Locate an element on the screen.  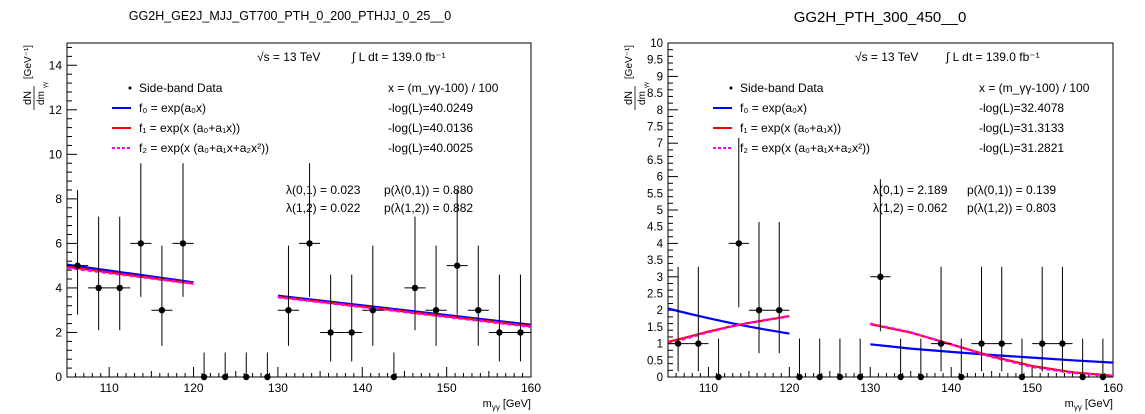
legend-nll: -log(L)=31.3133 is located at coordinates (1021, 128).